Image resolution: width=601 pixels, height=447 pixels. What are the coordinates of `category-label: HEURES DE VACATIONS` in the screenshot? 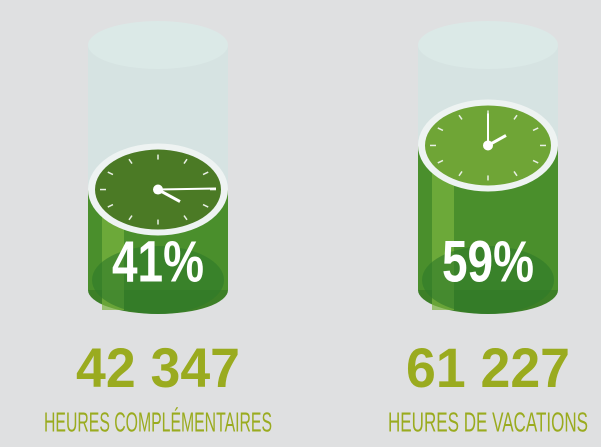 It's located at (488, 421).